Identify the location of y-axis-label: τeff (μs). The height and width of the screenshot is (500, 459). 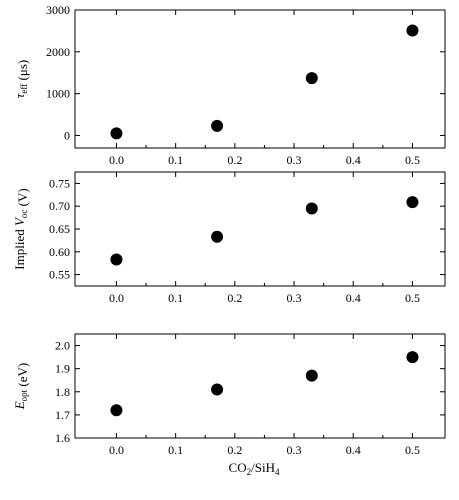
(21, 79).